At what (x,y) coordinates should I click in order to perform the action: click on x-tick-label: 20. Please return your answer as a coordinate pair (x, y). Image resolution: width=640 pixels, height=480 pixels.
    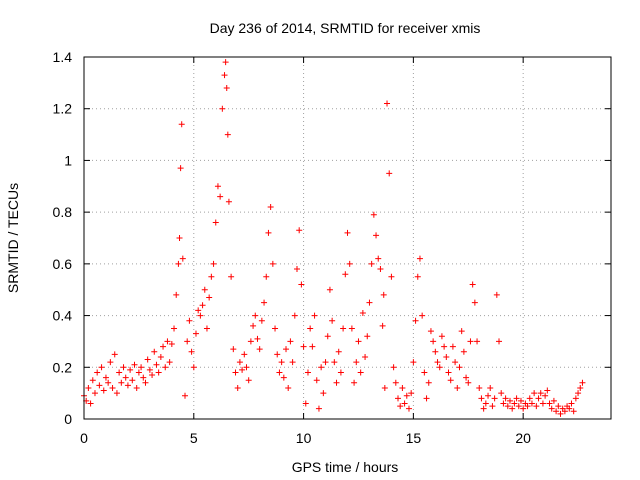
    Looking at the image, I should click on (523, 438).